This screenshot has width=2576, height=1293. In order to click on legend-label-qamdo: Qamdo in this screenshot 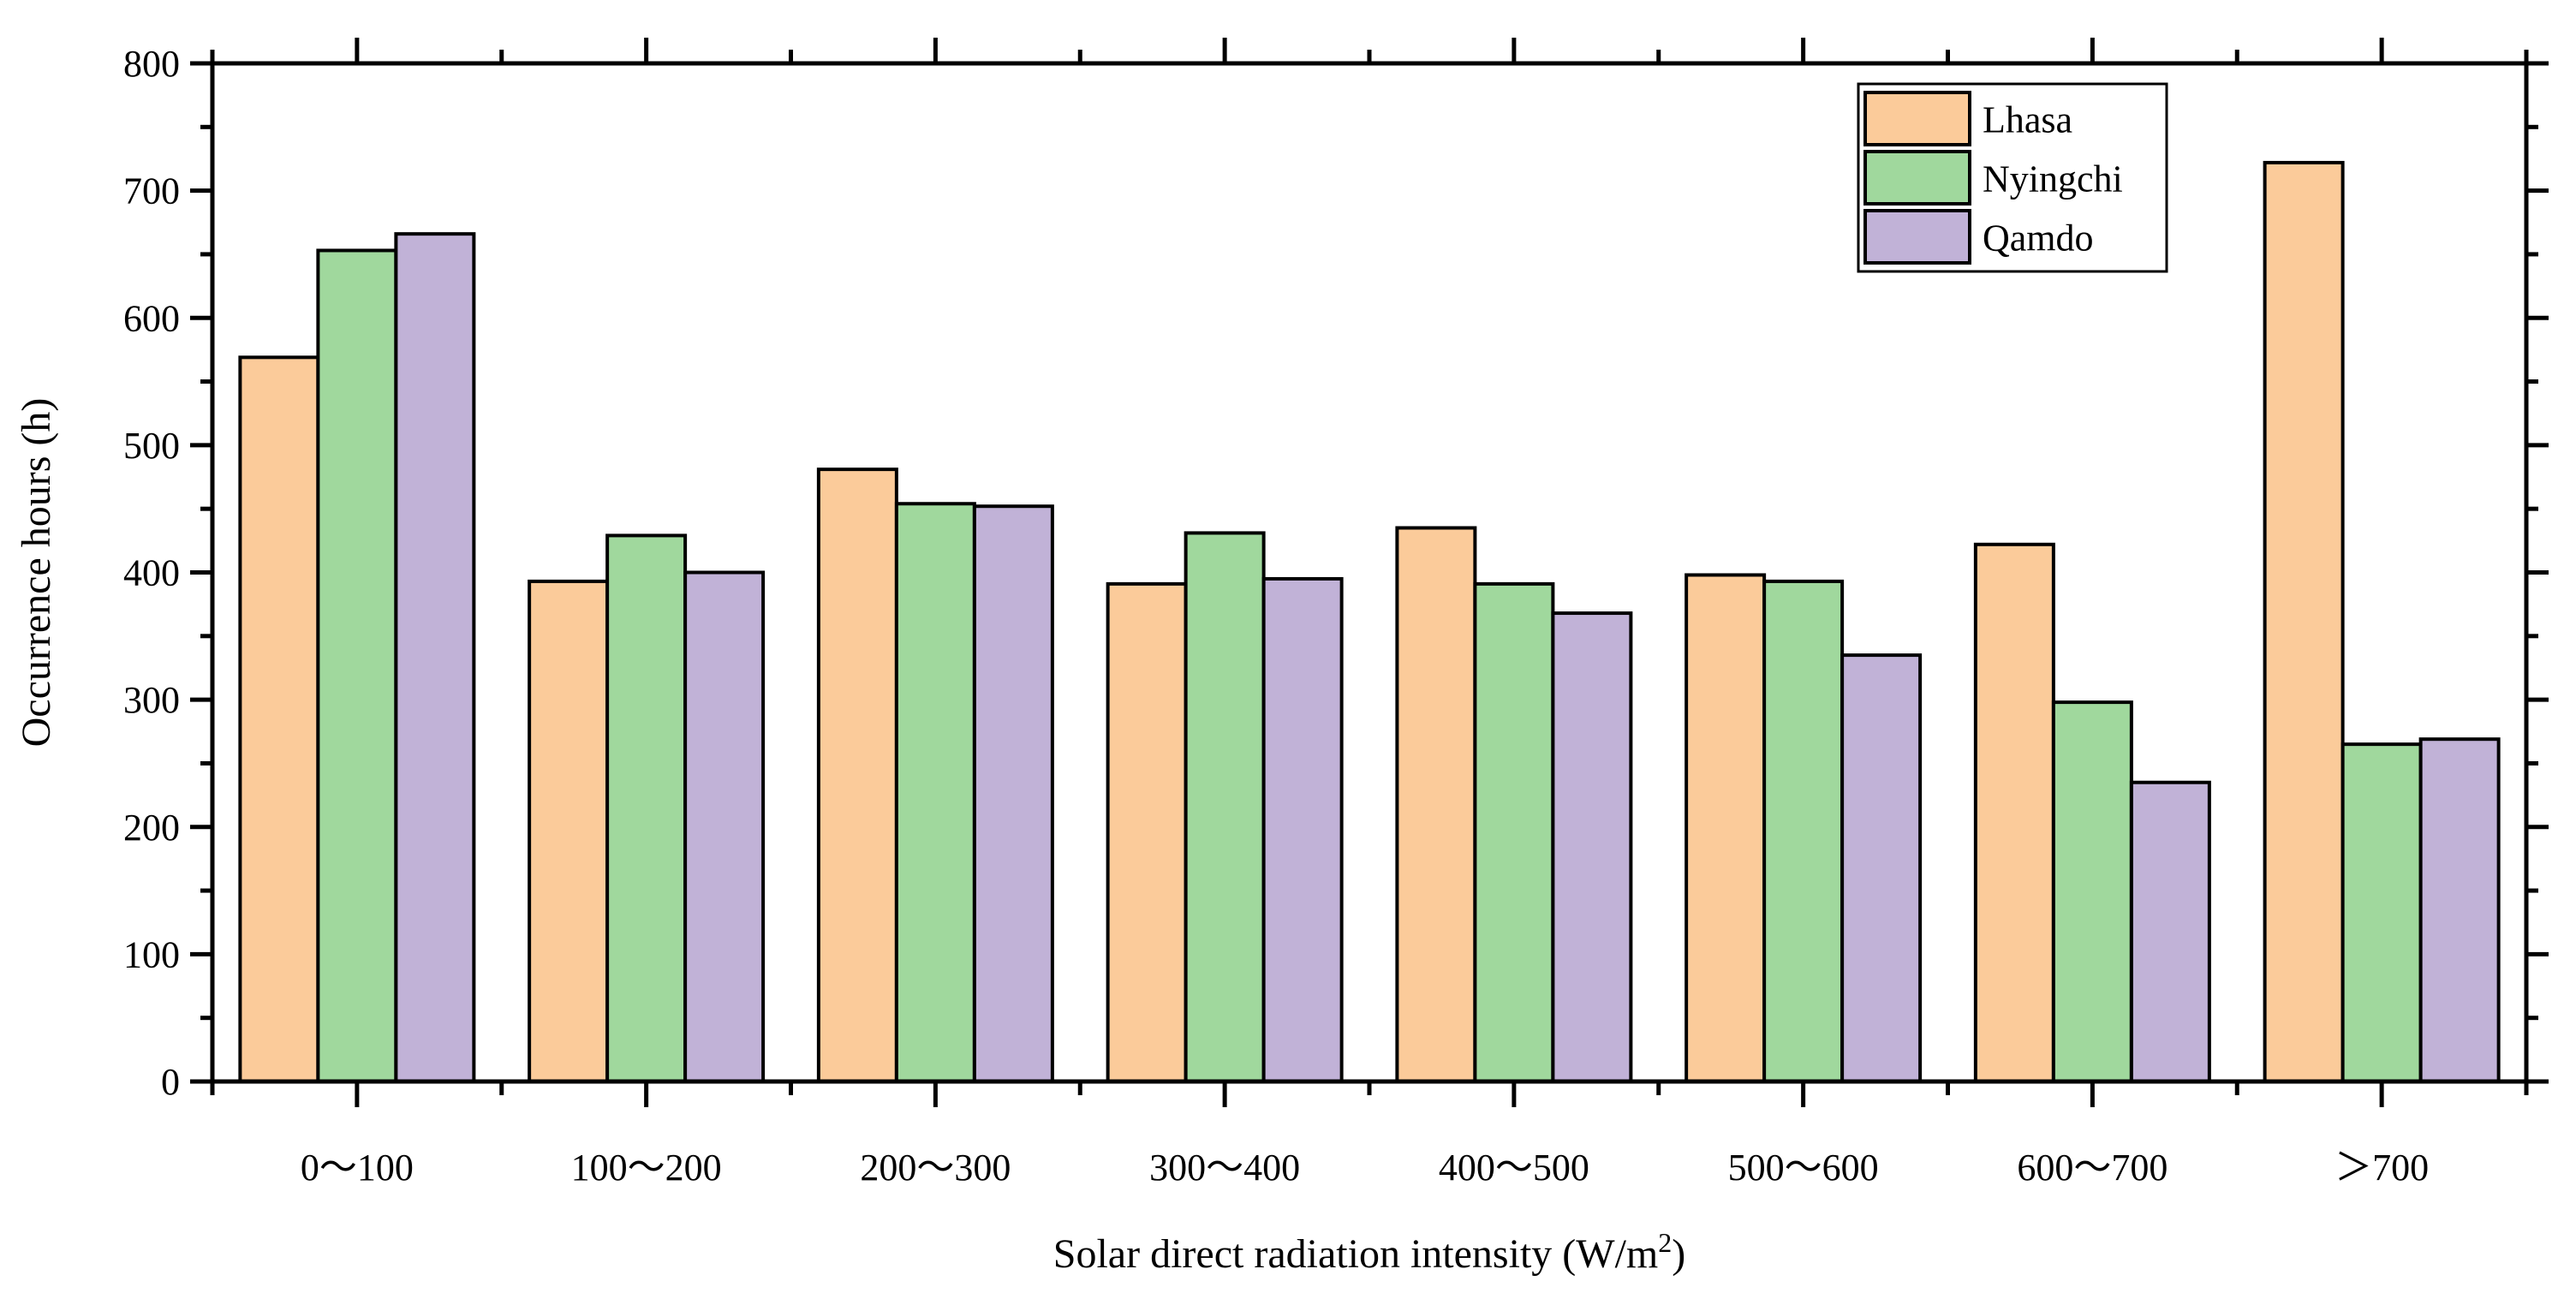, I will do `click(2038, 238)`.